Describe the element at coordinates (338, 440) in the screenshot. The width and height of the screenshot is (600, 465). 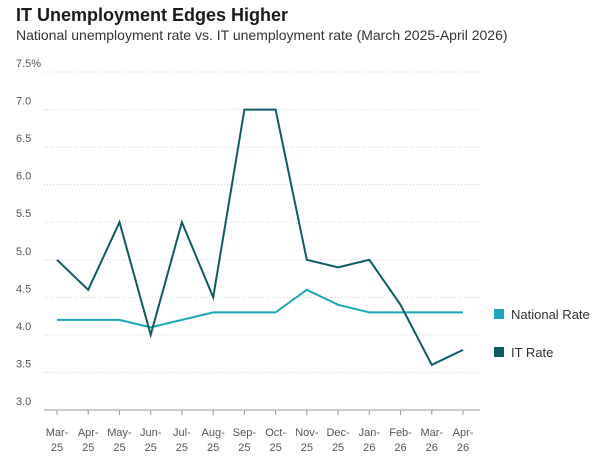
I see `x-tick-label: Dec-25` at that location.